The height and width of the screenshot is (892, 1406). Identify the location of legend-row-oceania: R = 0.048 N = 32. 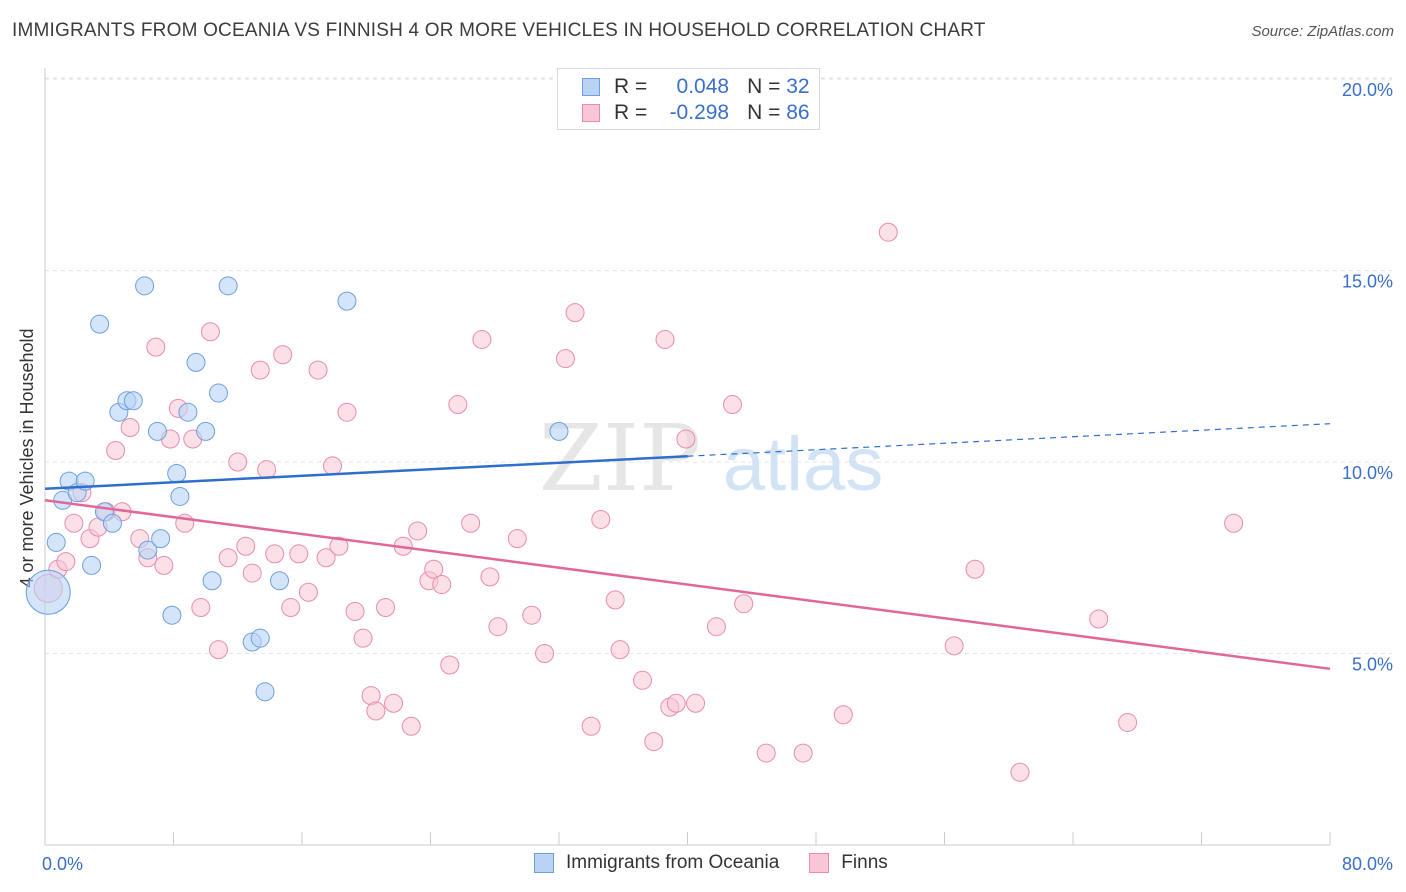
(696, 87).